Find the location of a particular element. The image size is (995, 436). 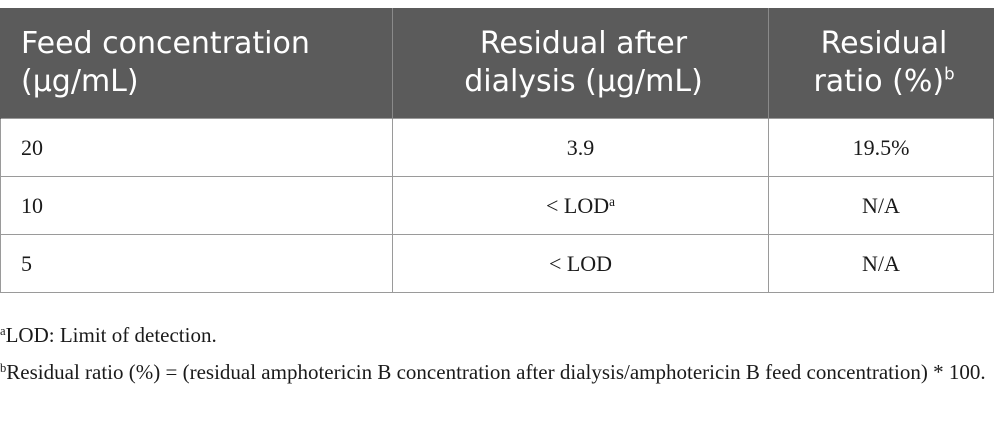

footnote-marker-b: b is located at coordinates (949, 74).